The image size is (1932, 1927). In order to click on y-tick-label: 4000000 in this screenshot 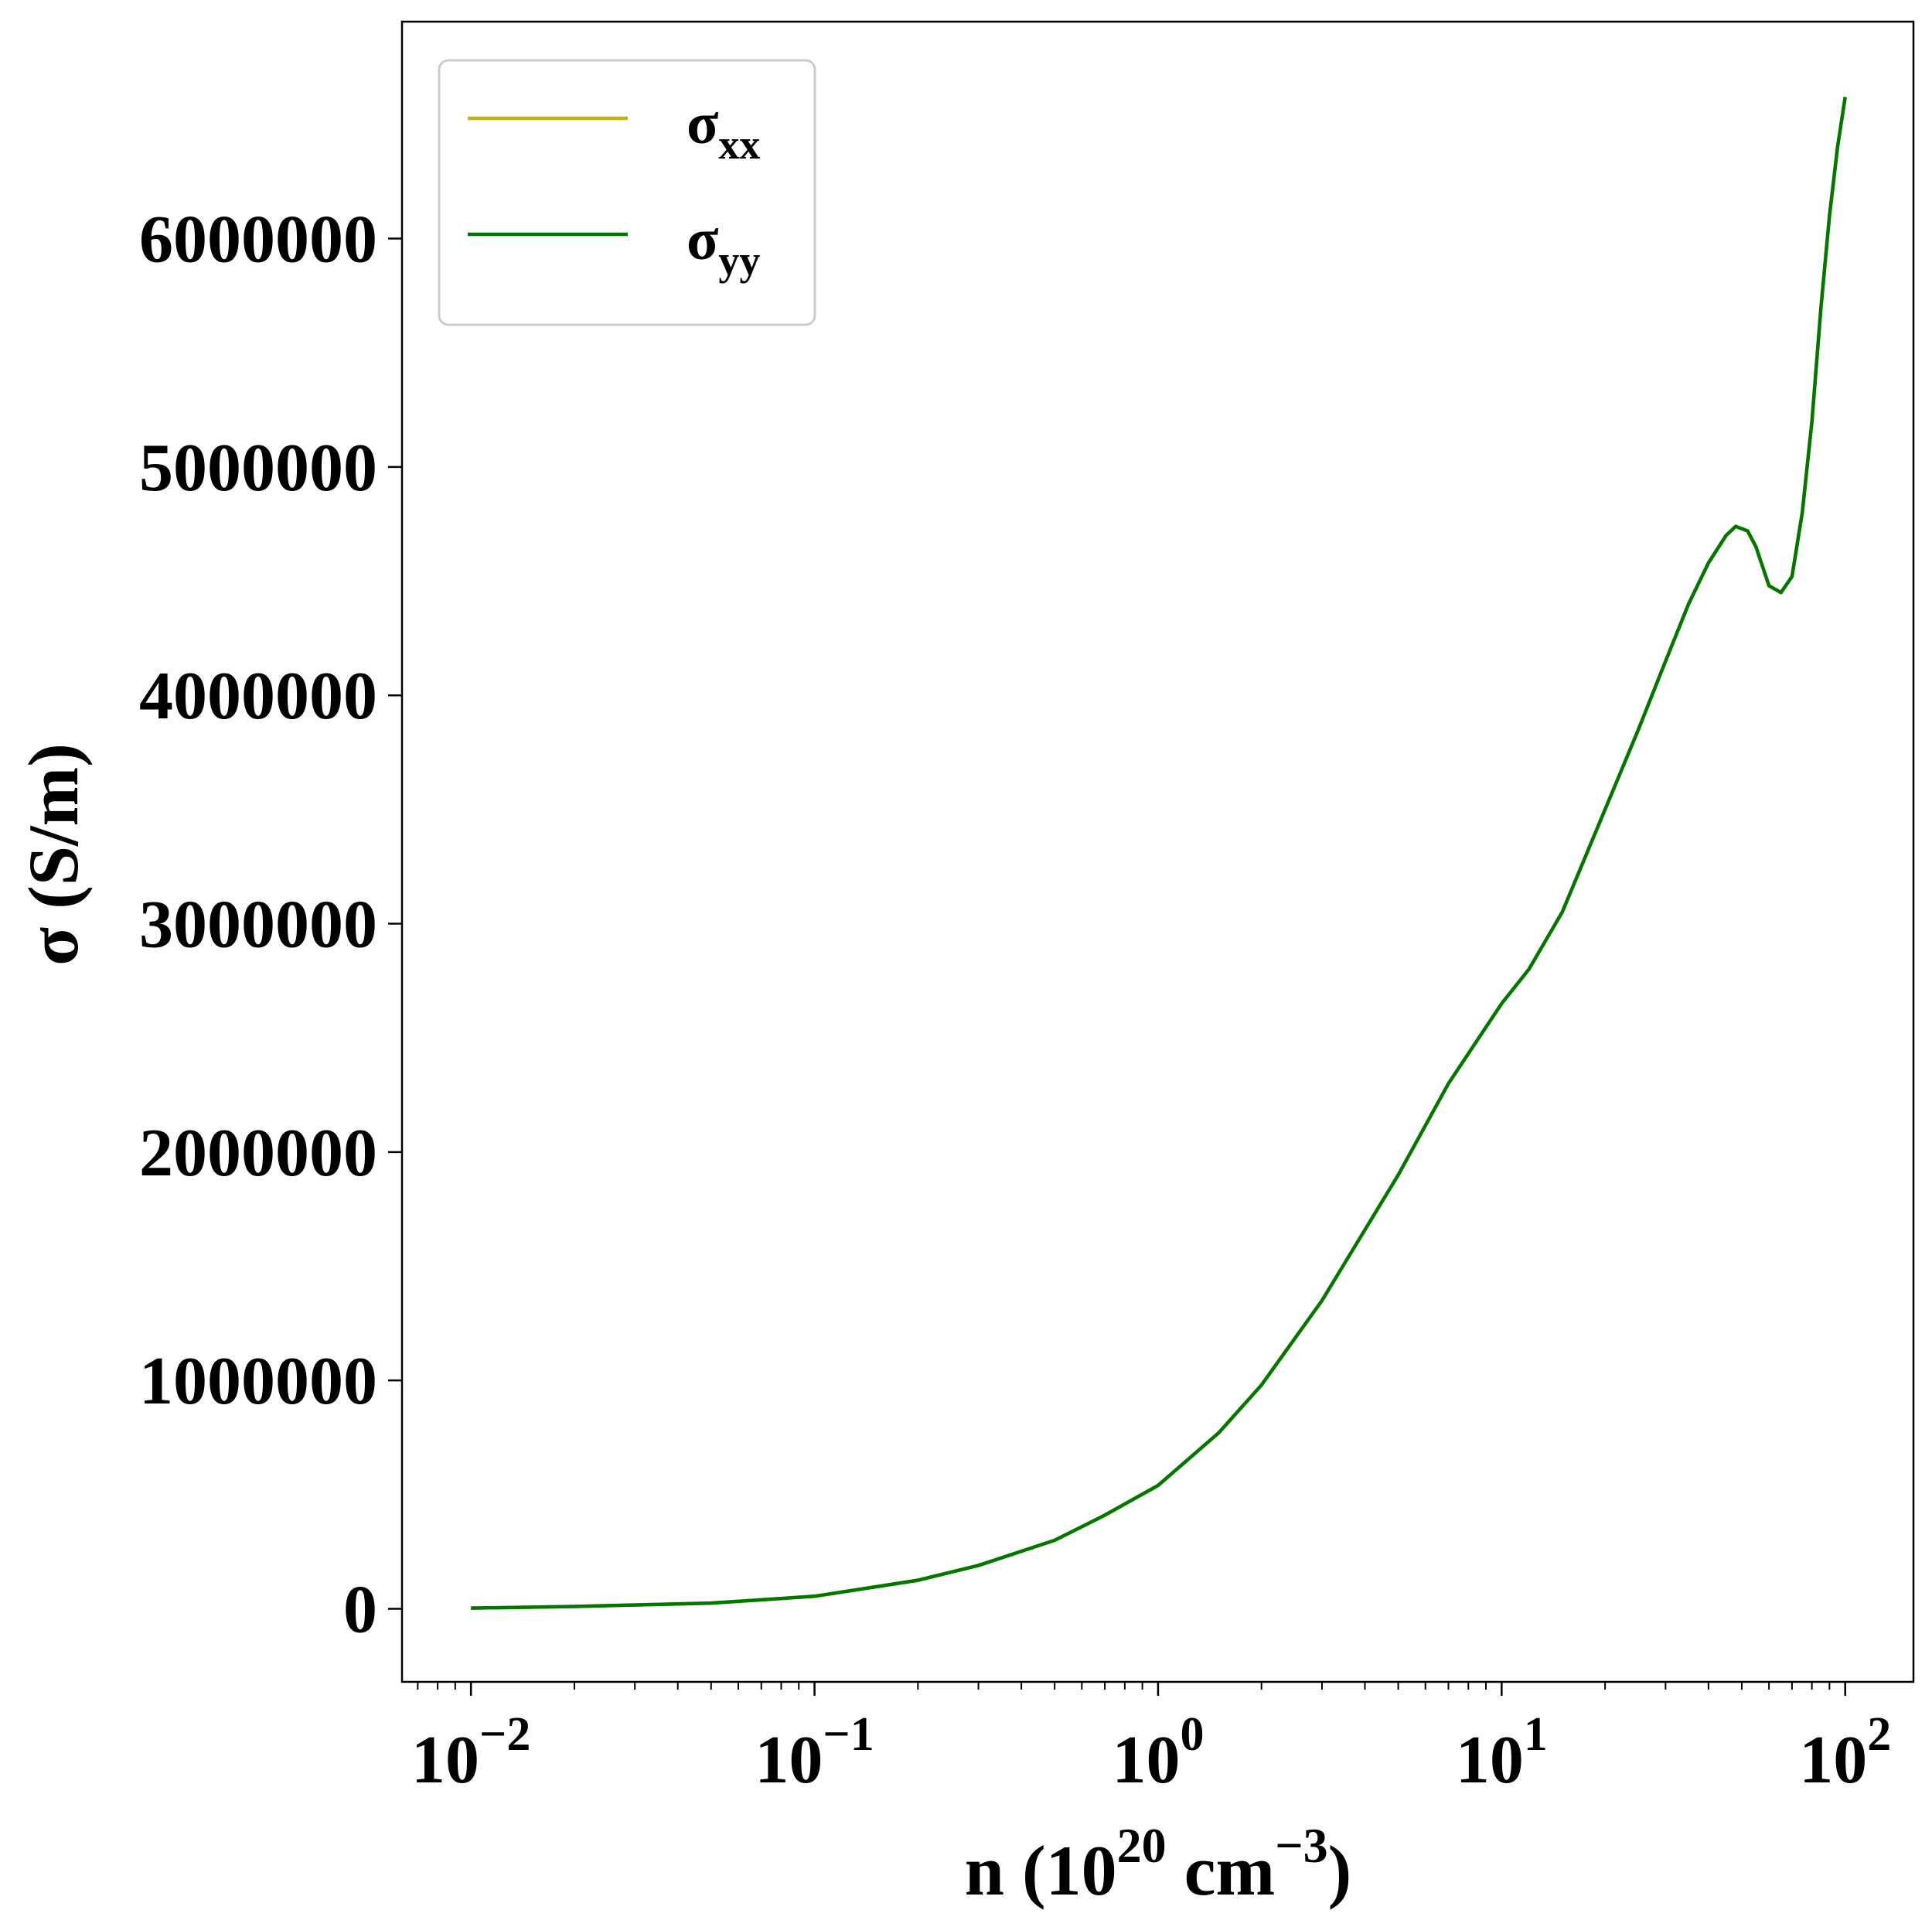, I will do `click(258, 696)`.